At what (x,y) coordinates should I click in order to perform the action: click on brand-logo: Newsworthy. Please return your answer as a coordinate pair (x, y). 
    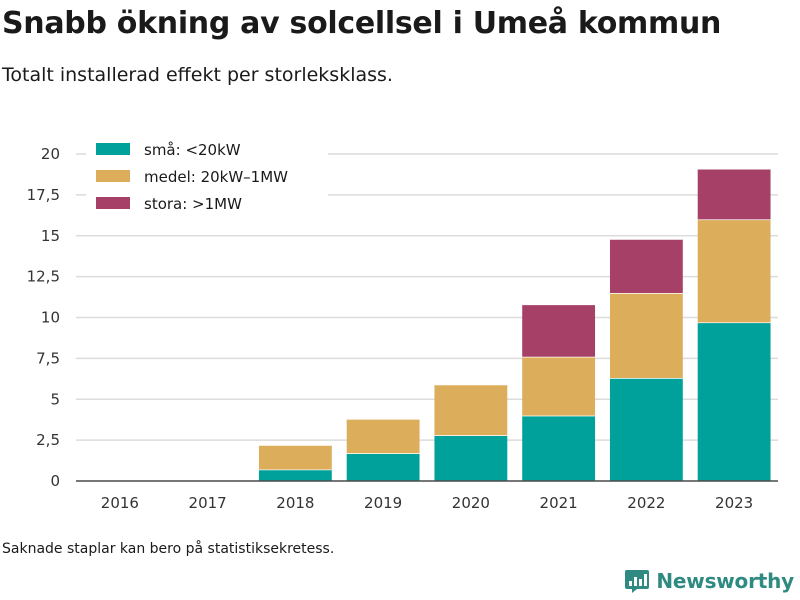
    Looking at the image, I should click on (709, 581).